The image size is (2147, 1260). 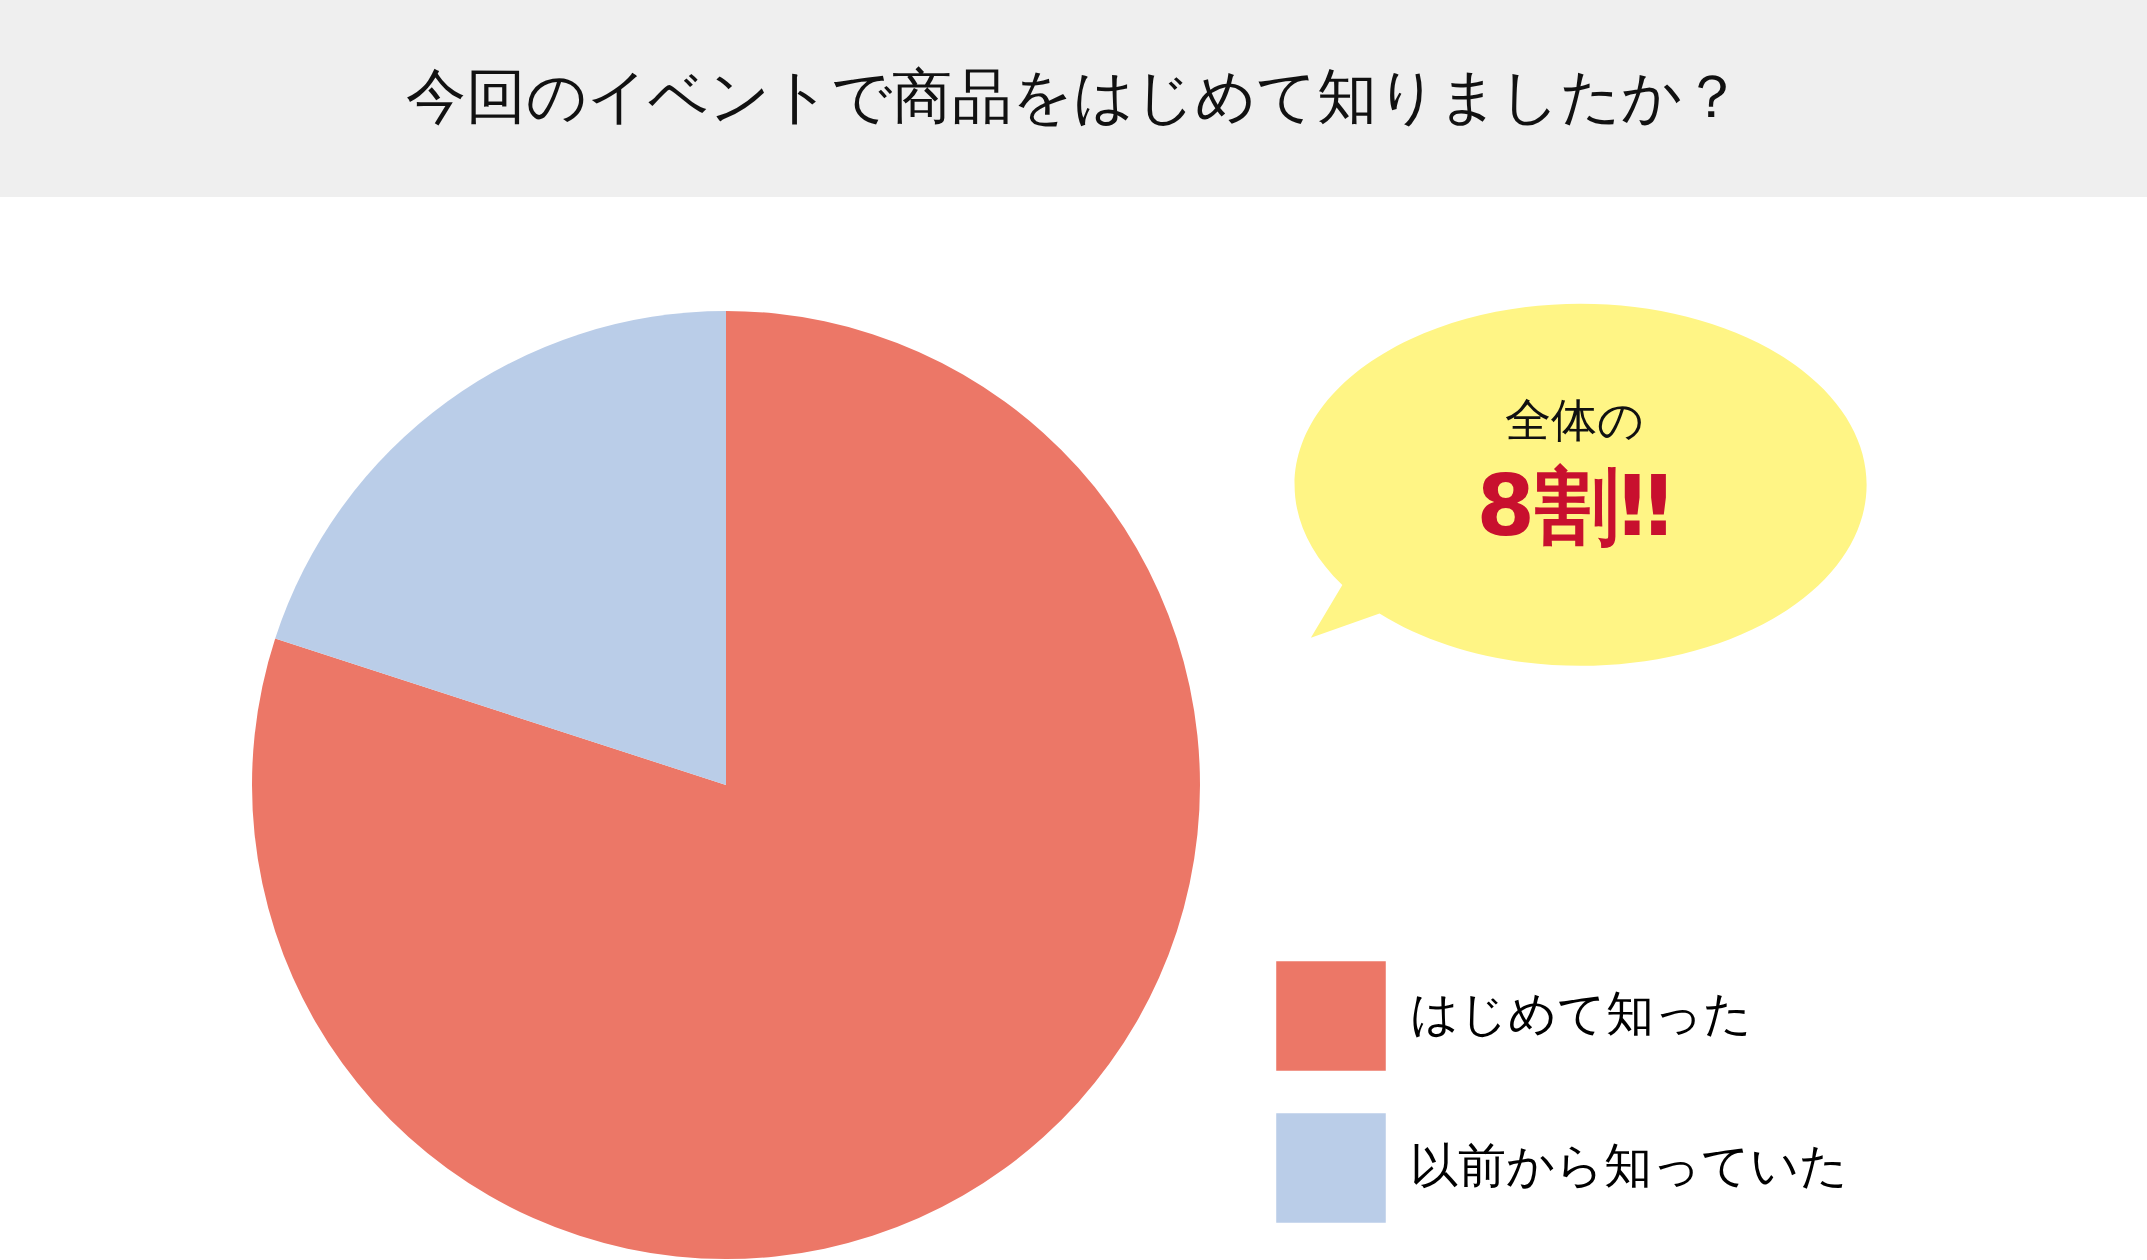 I want to click on chart-title: 今回のイベントで商品をはじめて知りましたか？, so click(x=1073, y=96).